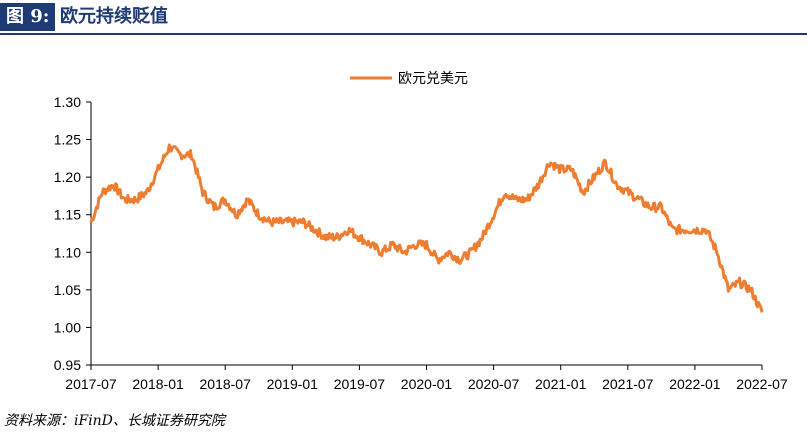 Image resolution: width=807 pixels, height=433 pixels. Describe the element at coordinates (67, 102) in the screenshot. I see `y-tick-label: 1.30` at that location.